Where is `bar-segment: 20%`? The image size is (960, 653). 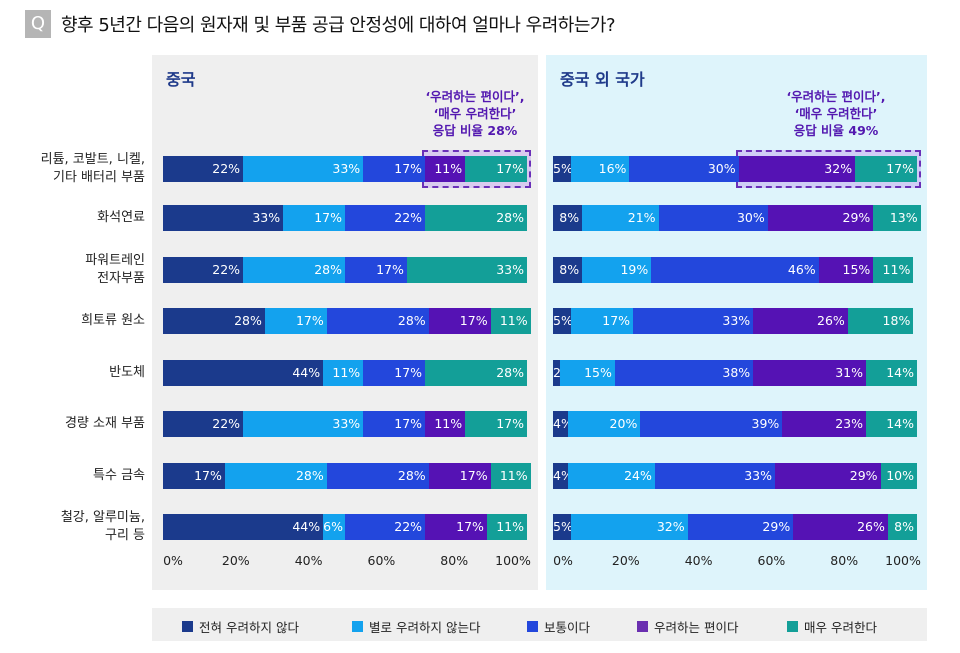 bar-segment: 20% is located at coordinates (604, 424).